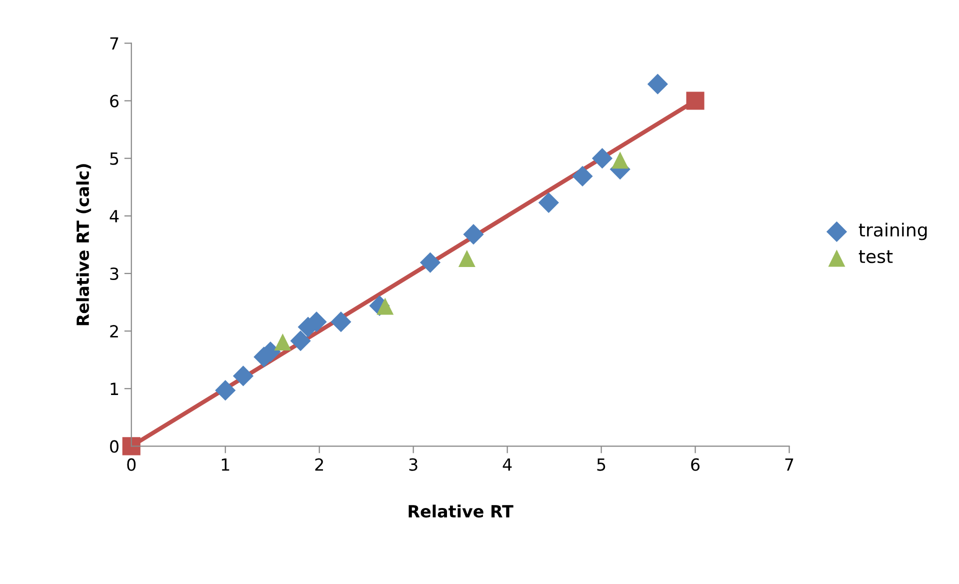 The width and height of the screenshot is (959, 584). I want to click on legend-label: training, so click(892, 231).